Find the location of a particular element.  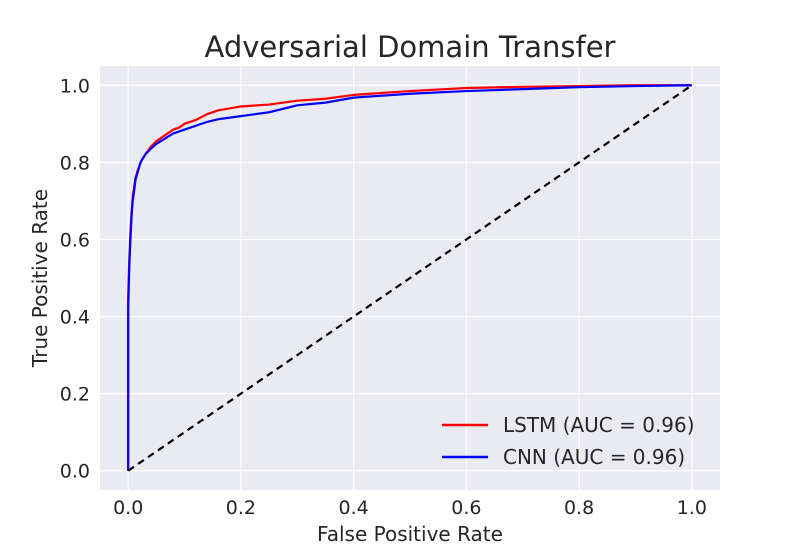

y-tick-label: 0.4 is located at coordinates (75, 318).